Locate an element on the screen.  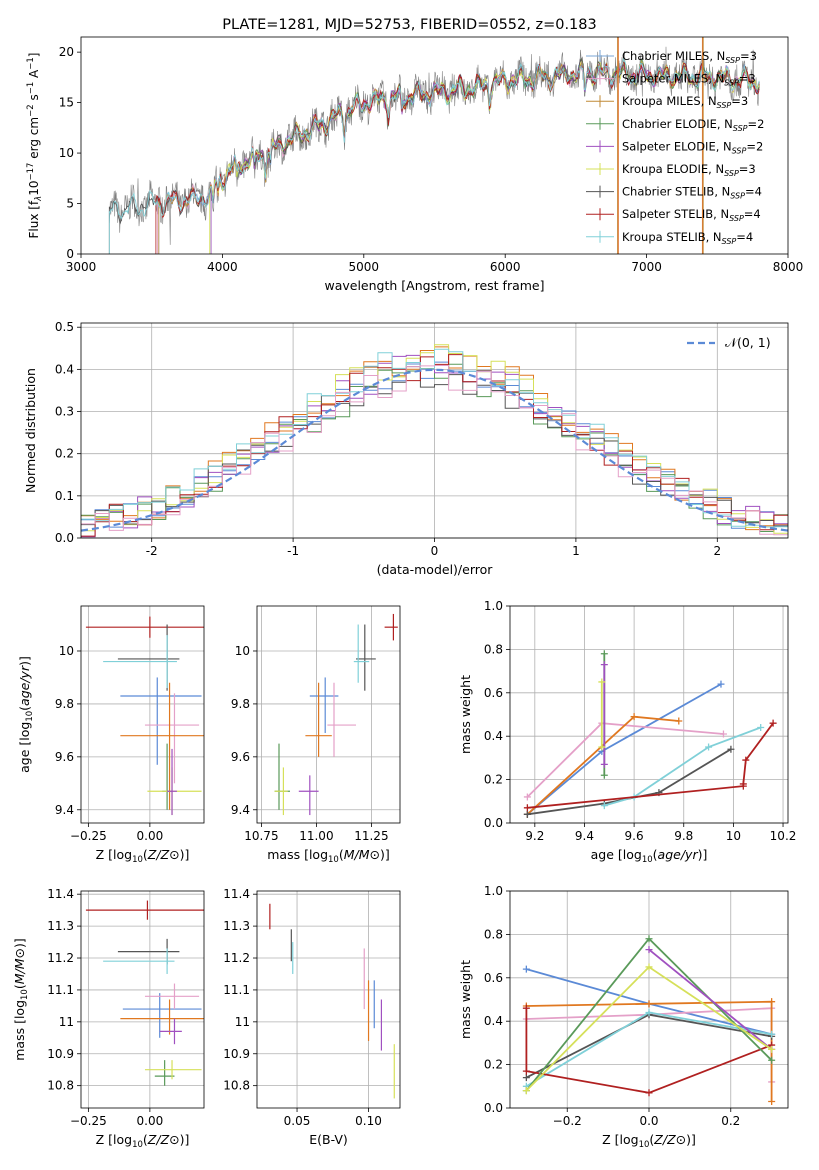
x-tick-label: 6000 is located at coordinates (505, 267).